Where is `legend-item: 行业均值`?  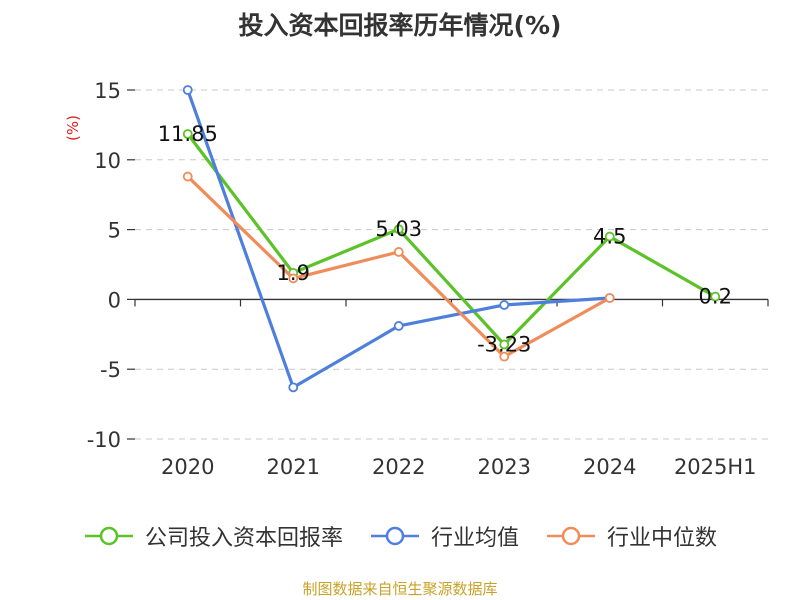 legend-item: 行业均值 is located at coordinates (444, 536).